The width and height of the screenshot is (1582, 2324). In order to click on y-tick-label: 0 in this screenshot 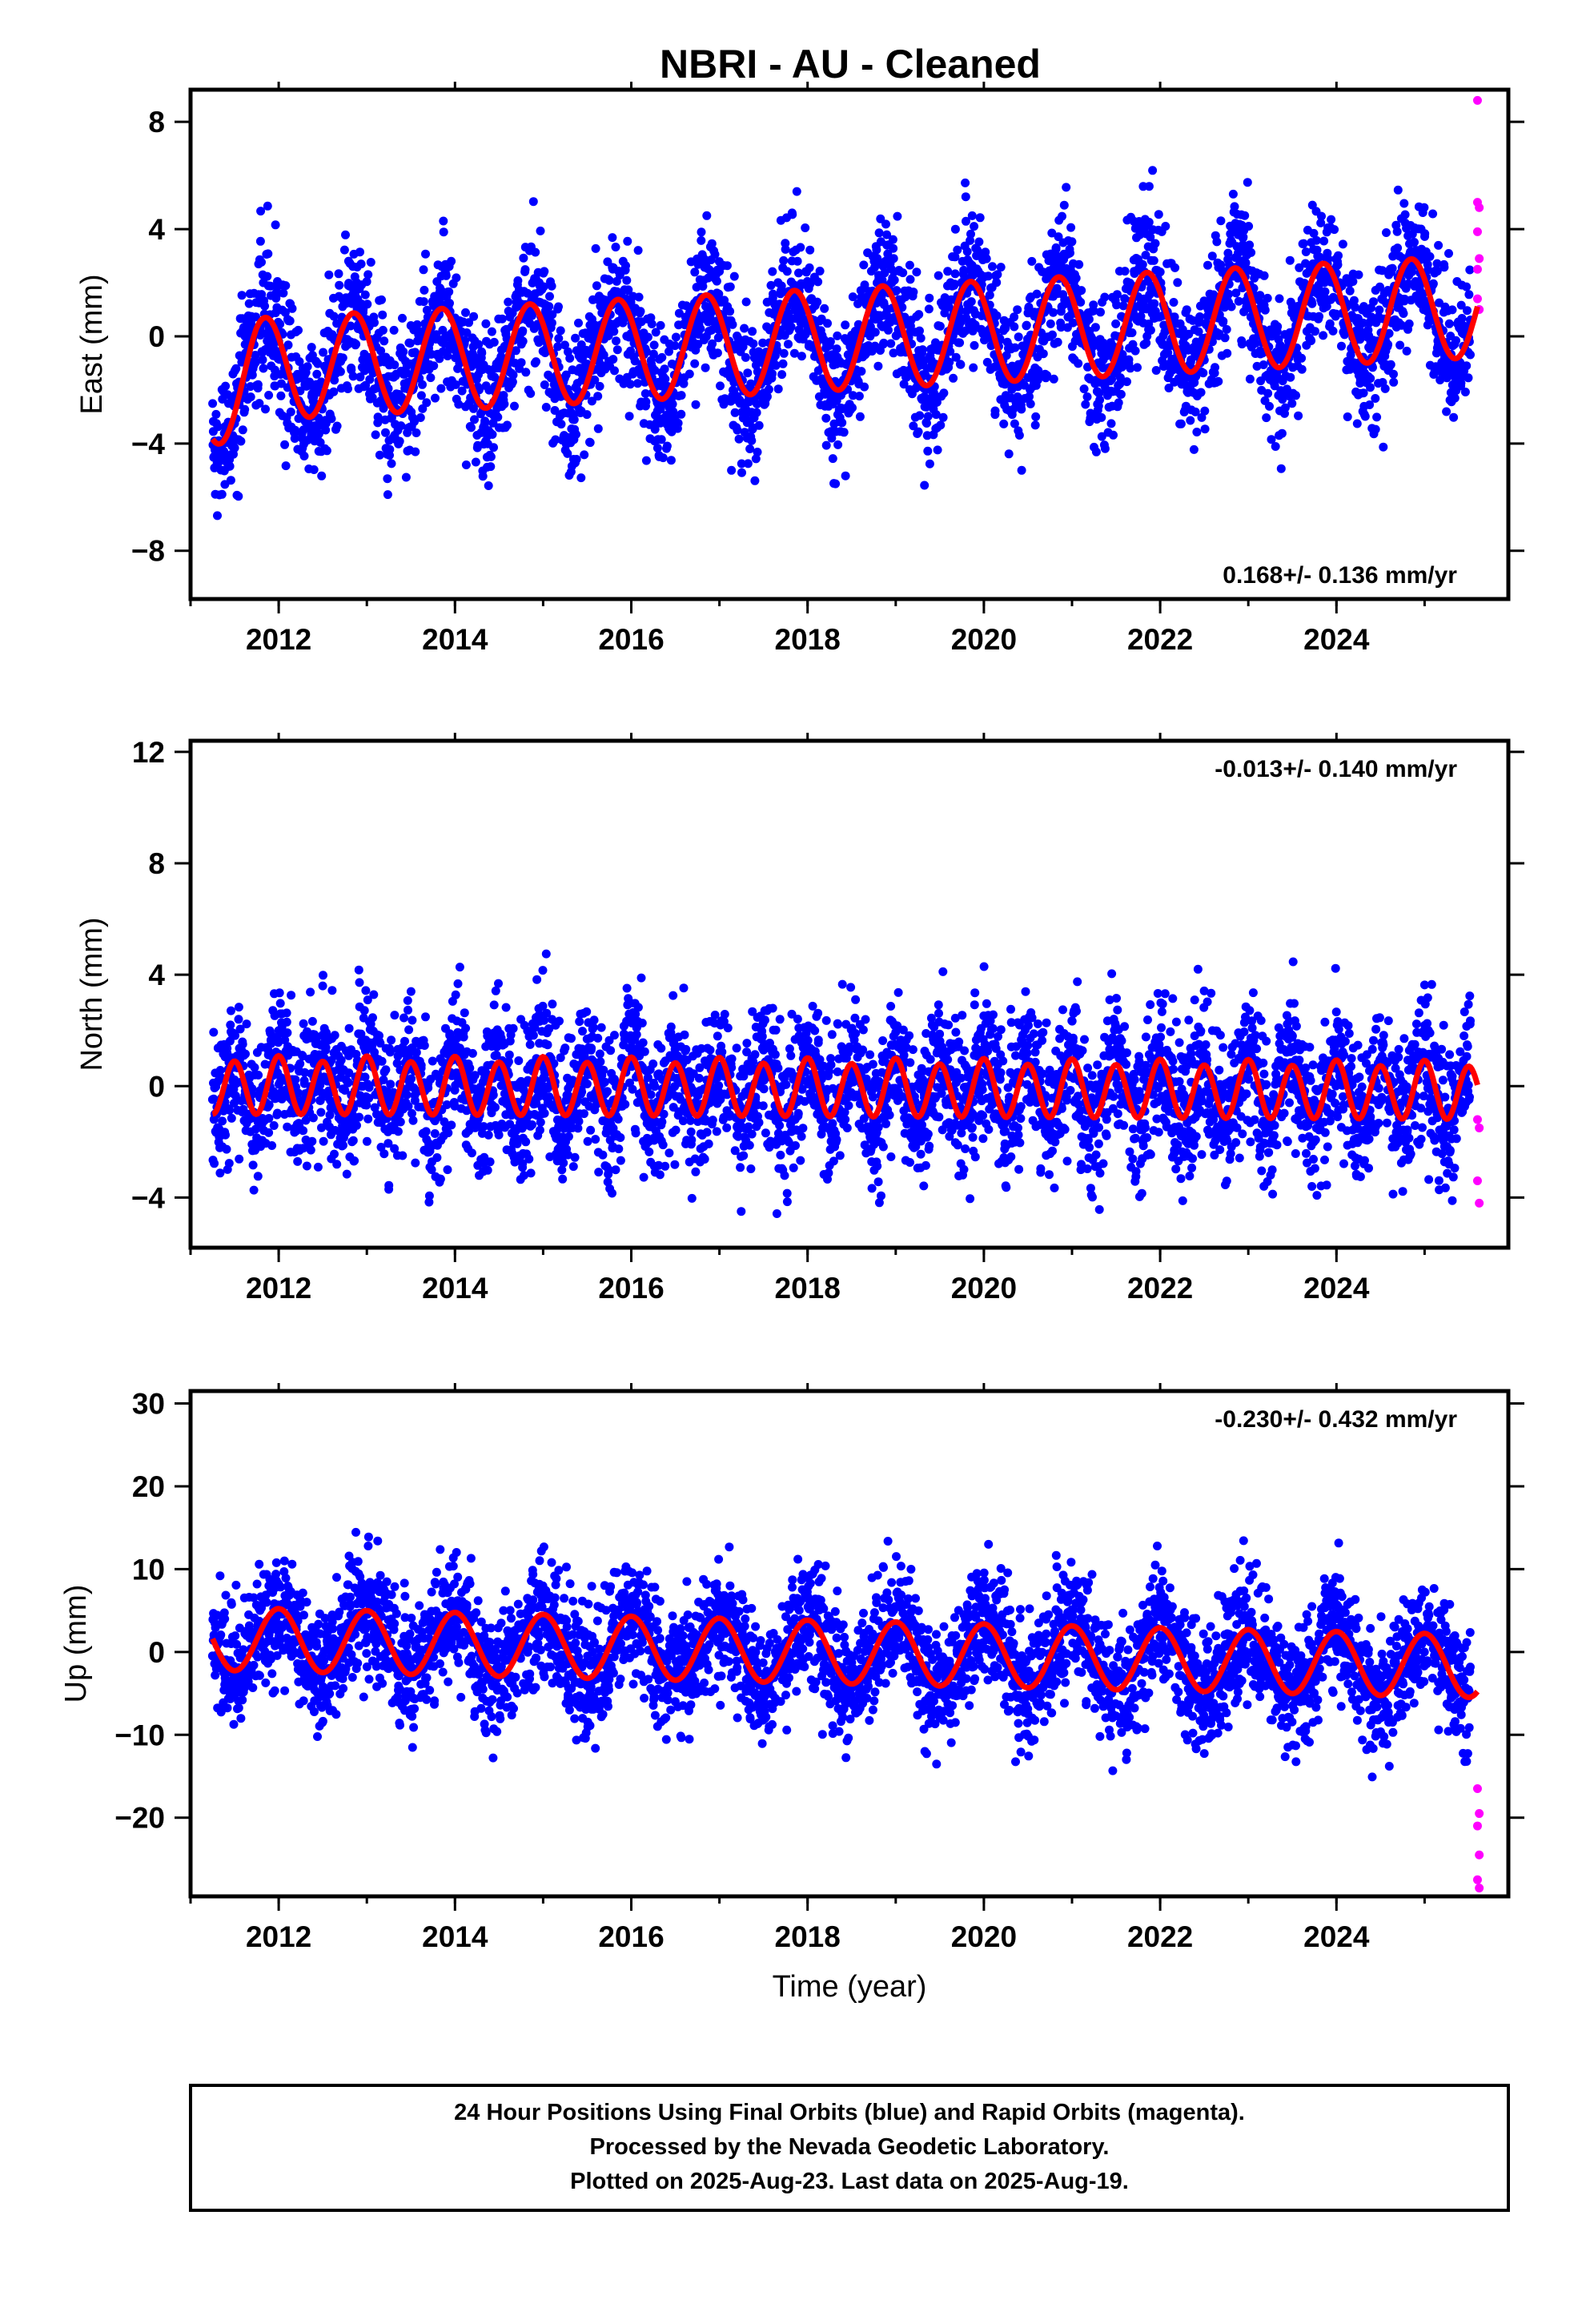, I will do `click(156, 336)`.